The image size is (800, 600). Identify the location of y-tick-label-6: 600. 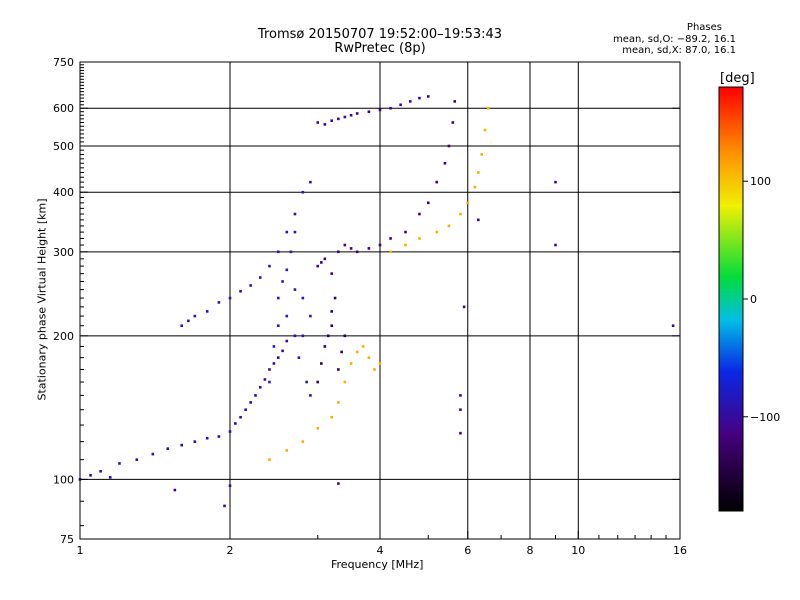
(63, 108).